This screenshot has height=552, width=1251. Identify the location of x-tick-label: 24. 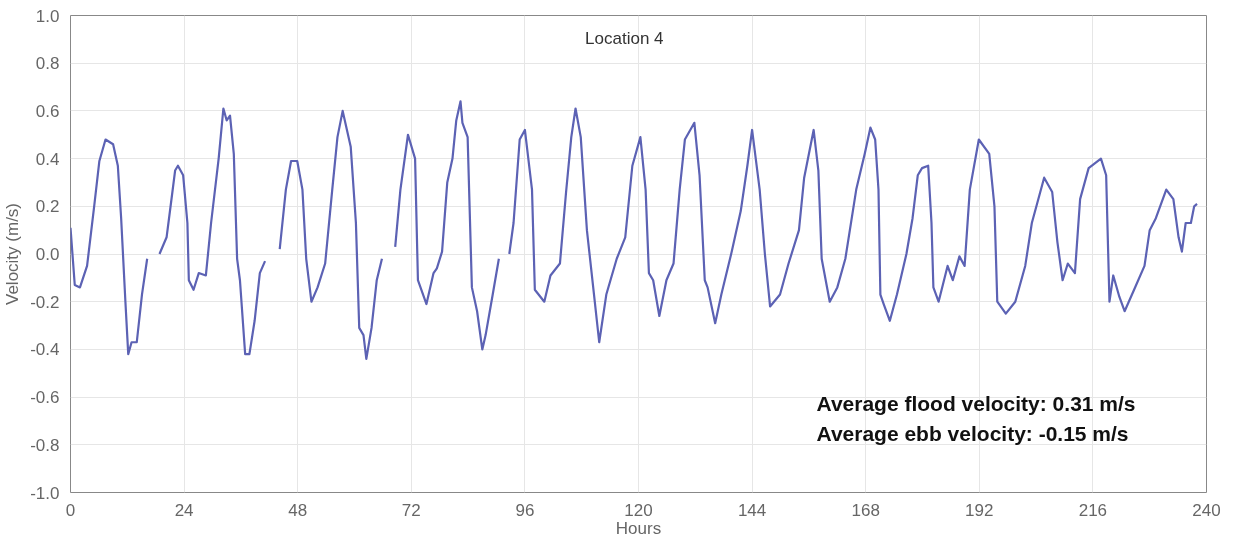
(184, 510).